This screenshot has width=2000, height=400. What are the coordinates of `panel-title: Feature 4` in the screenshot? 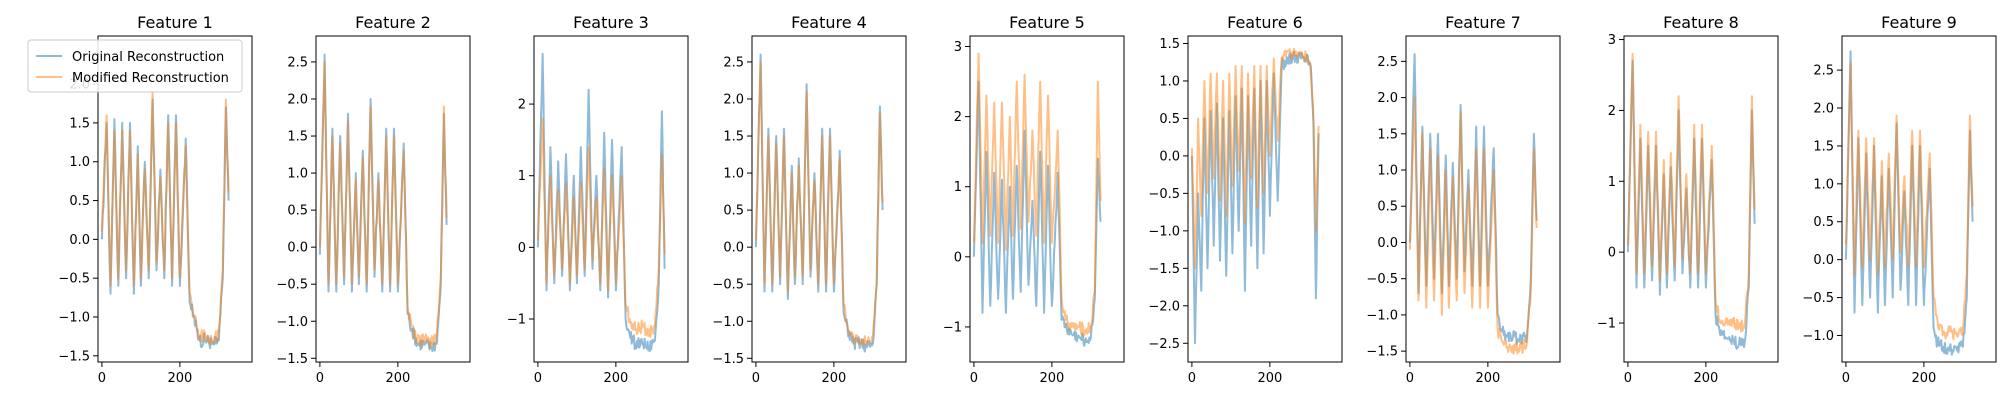 It's located at (829, 22).